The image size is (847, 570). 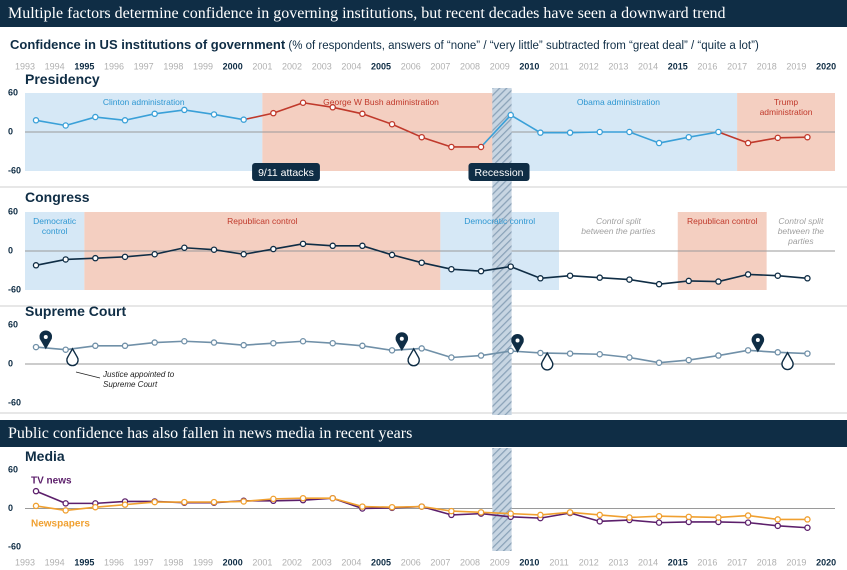 What do you see at coordinates (233, 66) in the screenshot?
I see `x-tick-label: 2000` at bounding box center [233, 66].